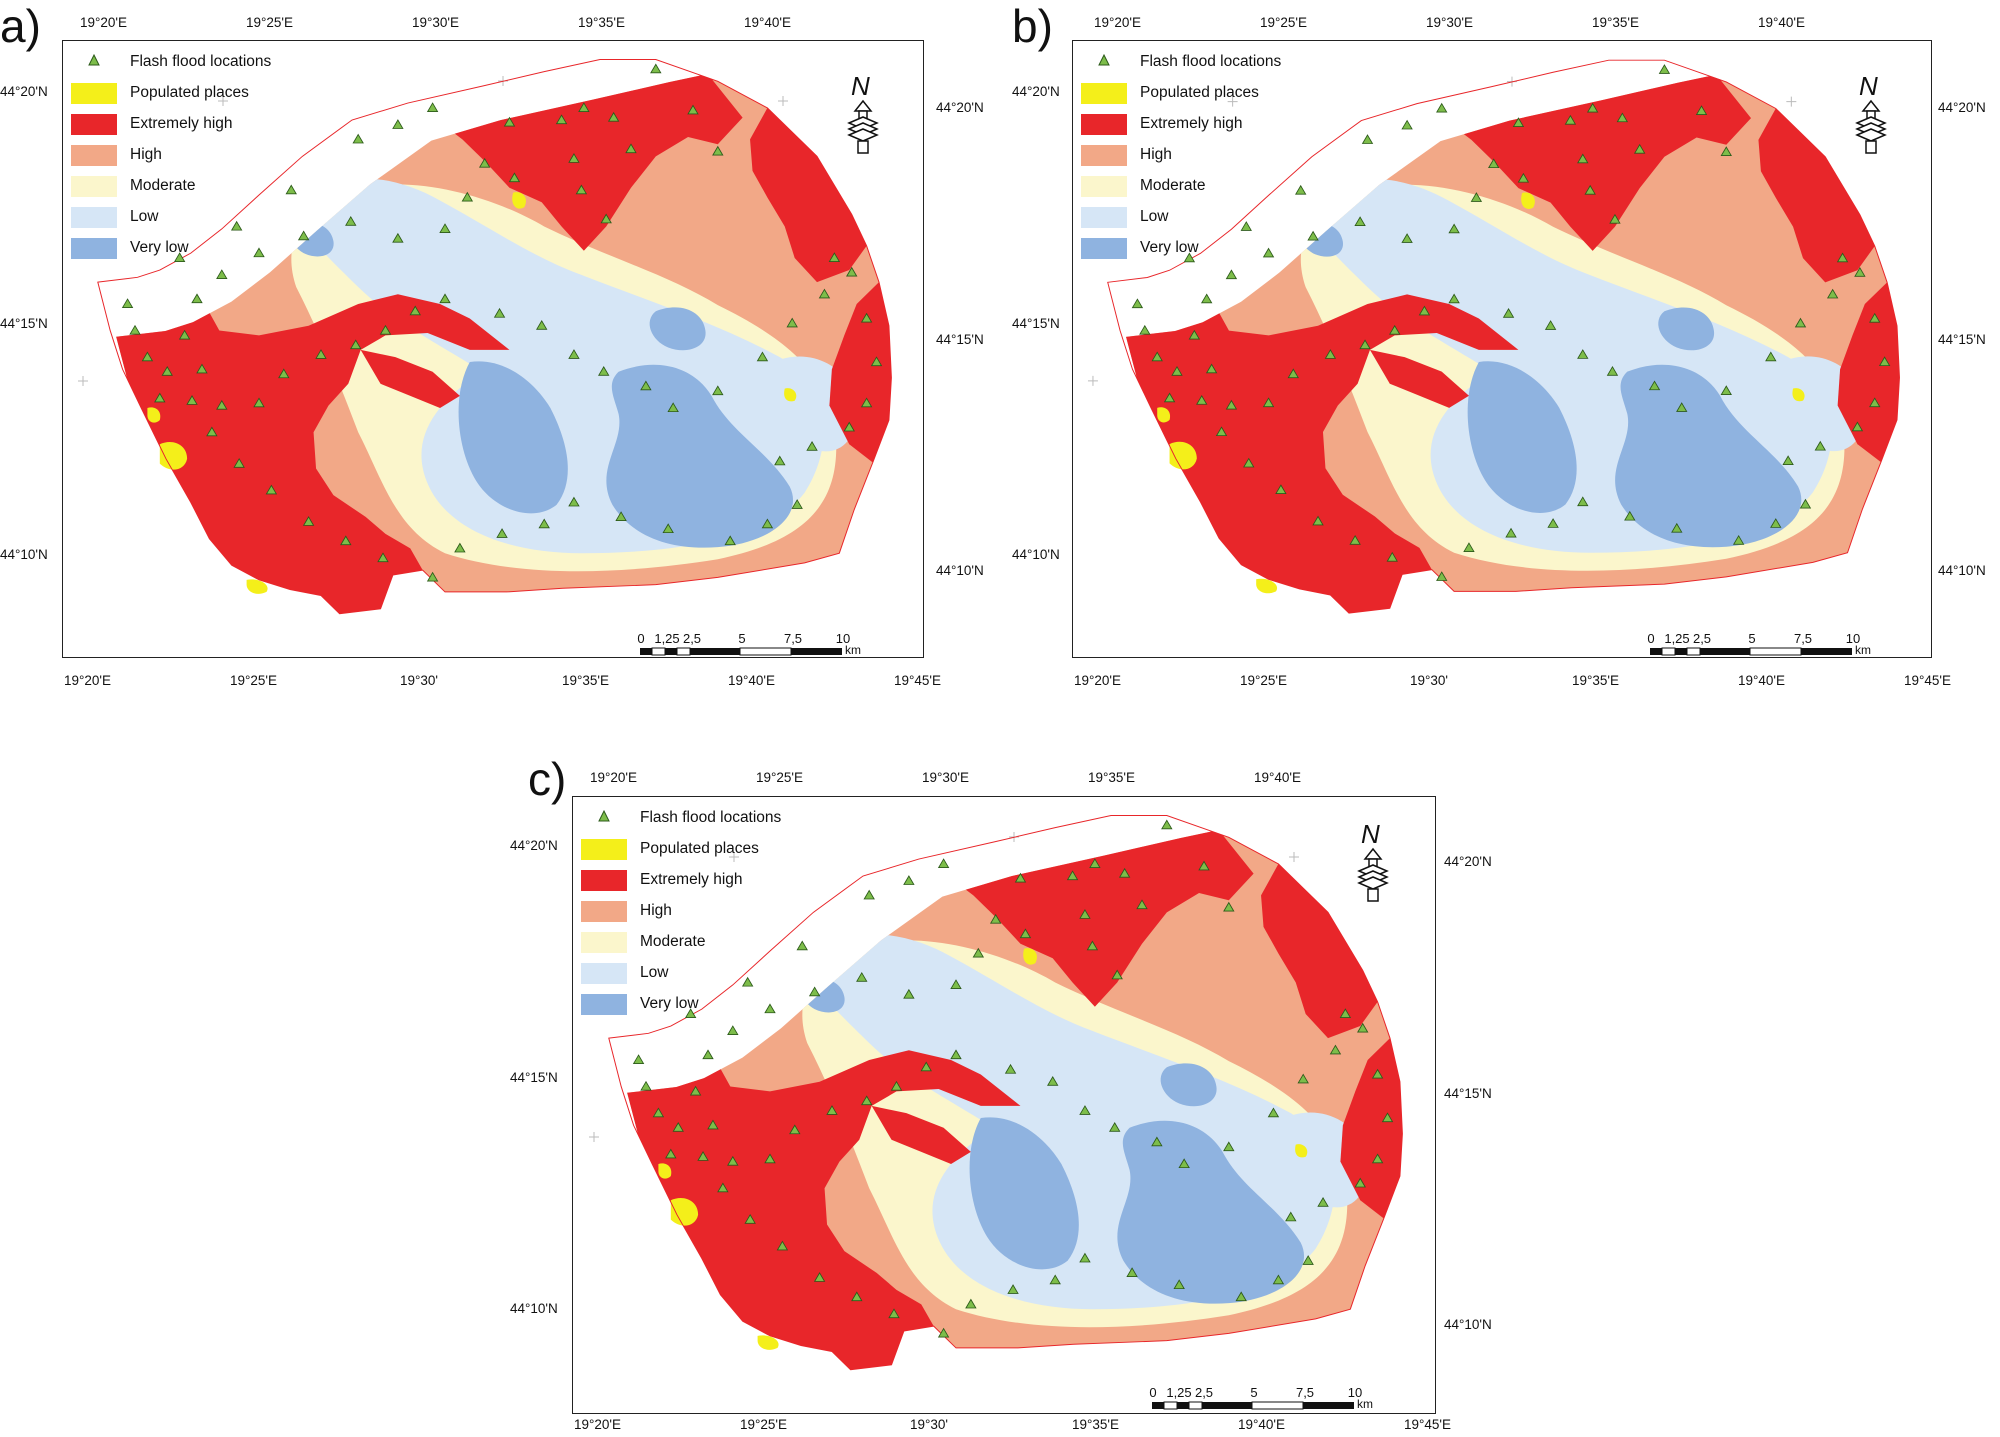 The image size is (2000, 1437). I want to click on legend-label: Flash flood locations, so click(711, 817).